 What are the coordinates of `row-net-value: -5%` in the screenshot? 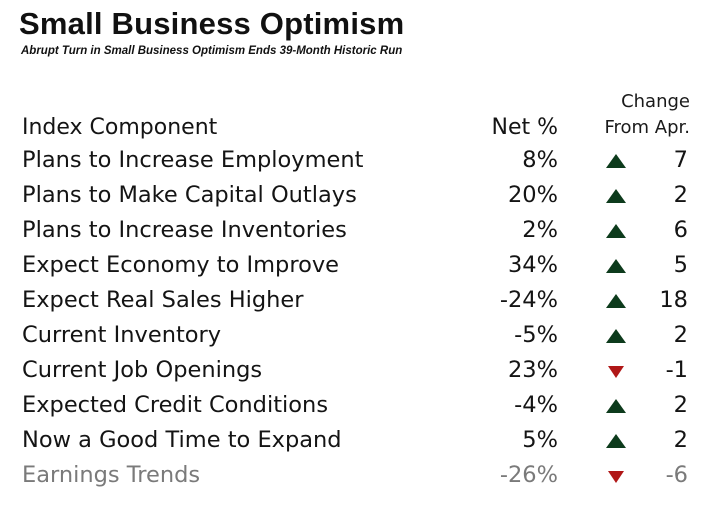 It's located at (536, 335).